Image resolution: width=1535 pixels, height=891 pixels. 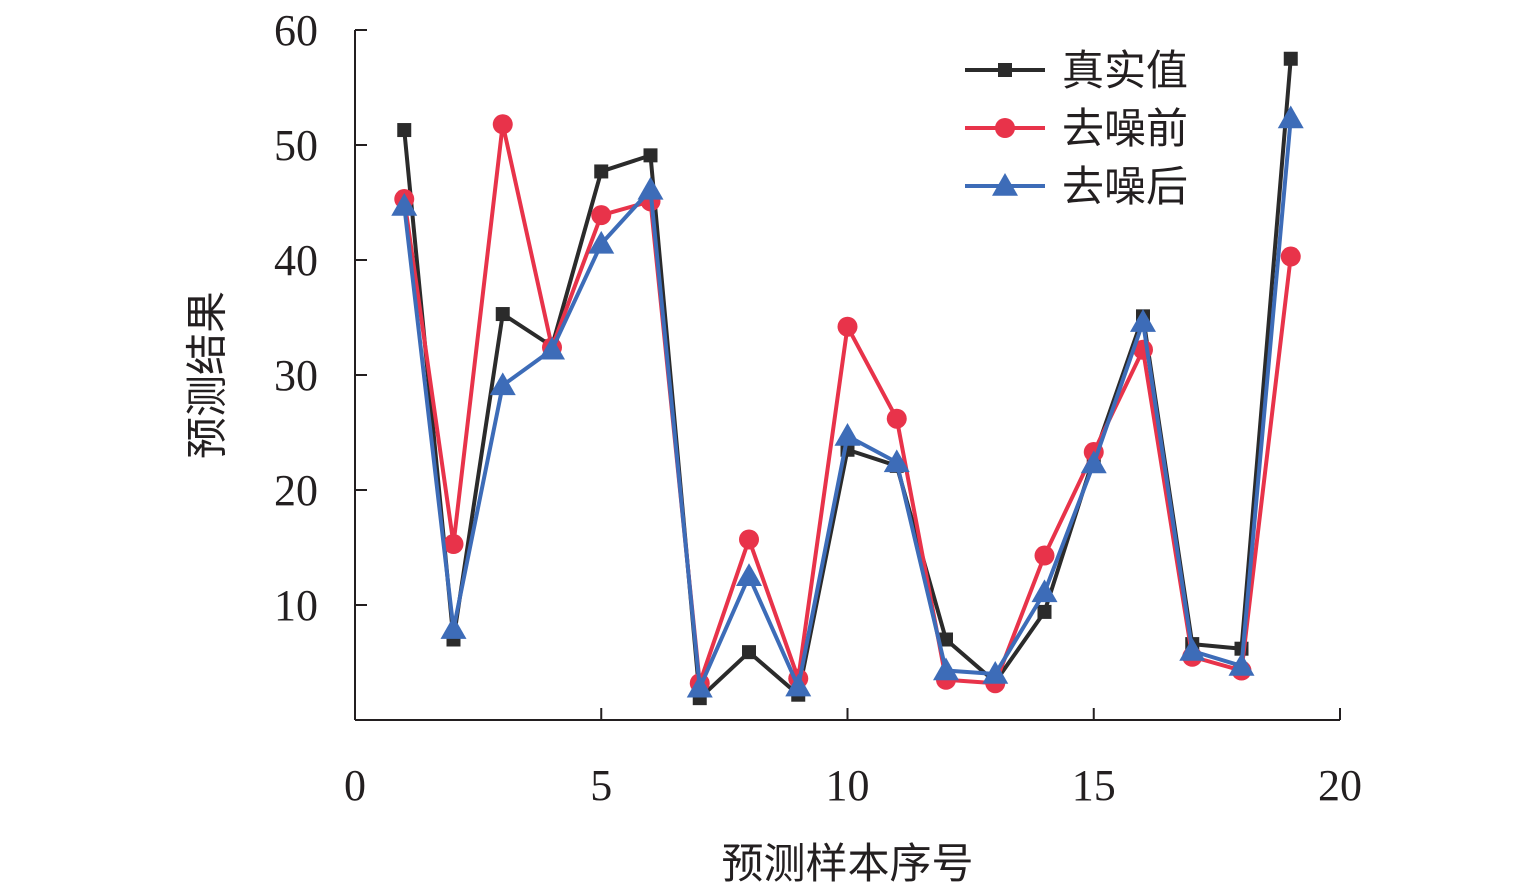 I want to click on x-tick-label: 0, so click(x=355, y=785).